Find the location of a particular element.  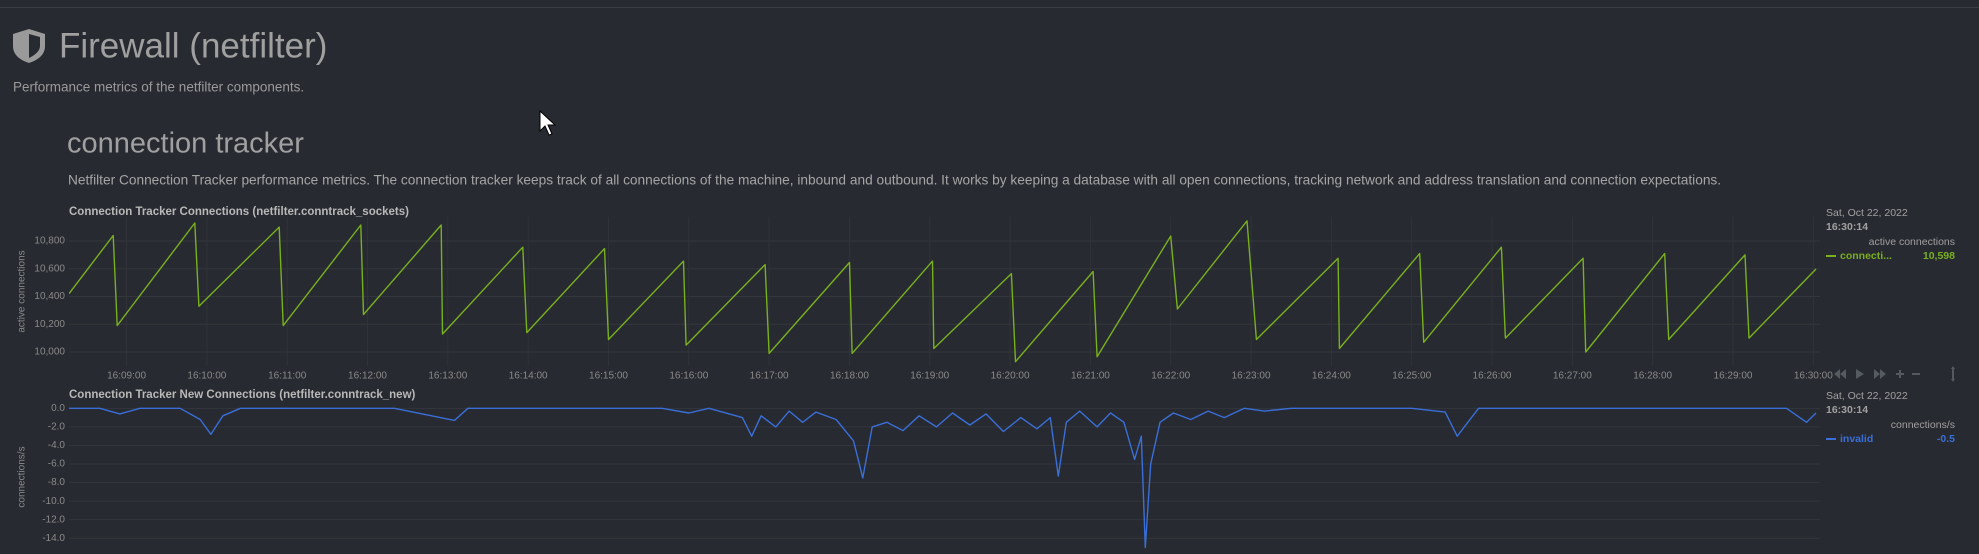

x-tick-label: 16:23:00 is located at coordinates (1251, 376).